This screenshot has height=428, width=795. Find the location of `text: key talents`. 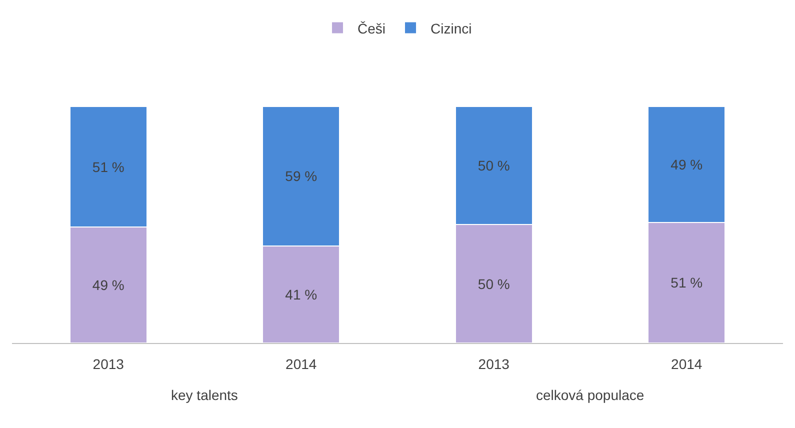

text: key talents is located at coordinates (204, 395).